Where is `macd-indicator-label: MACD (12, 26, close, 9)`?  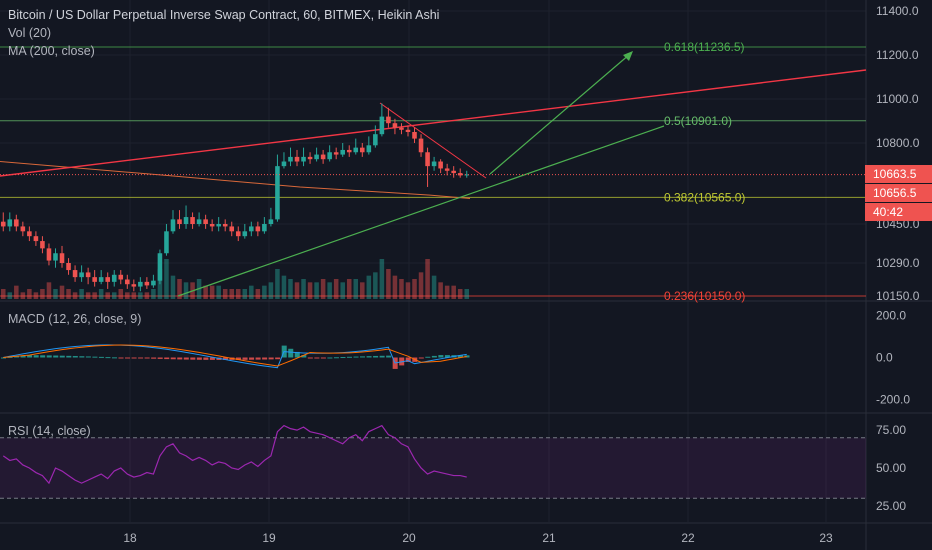
macd-indicator-label: MACD (12, 26, close, 9) is located at coordinates (75, 319).